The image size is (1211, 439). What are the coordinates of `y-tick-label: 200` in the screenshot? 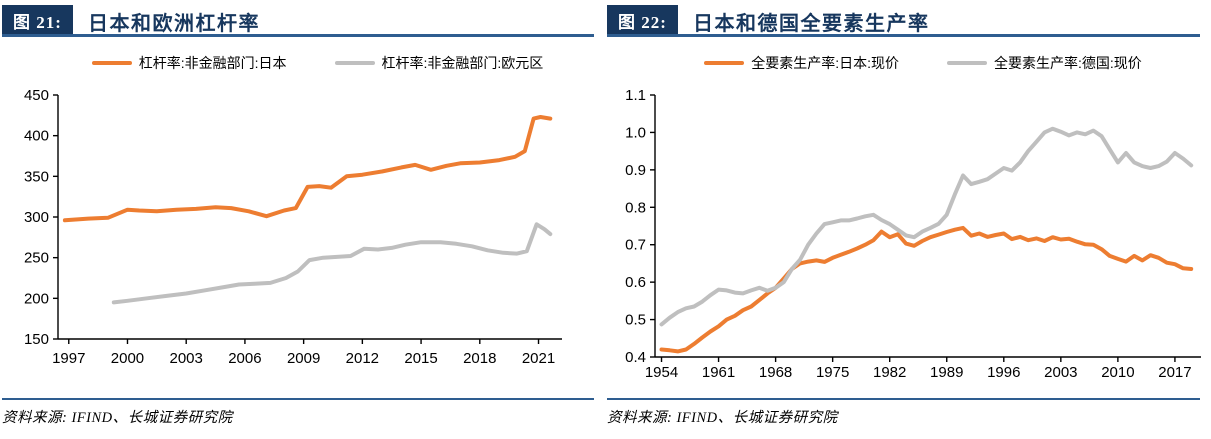 It's located at (36, 298).